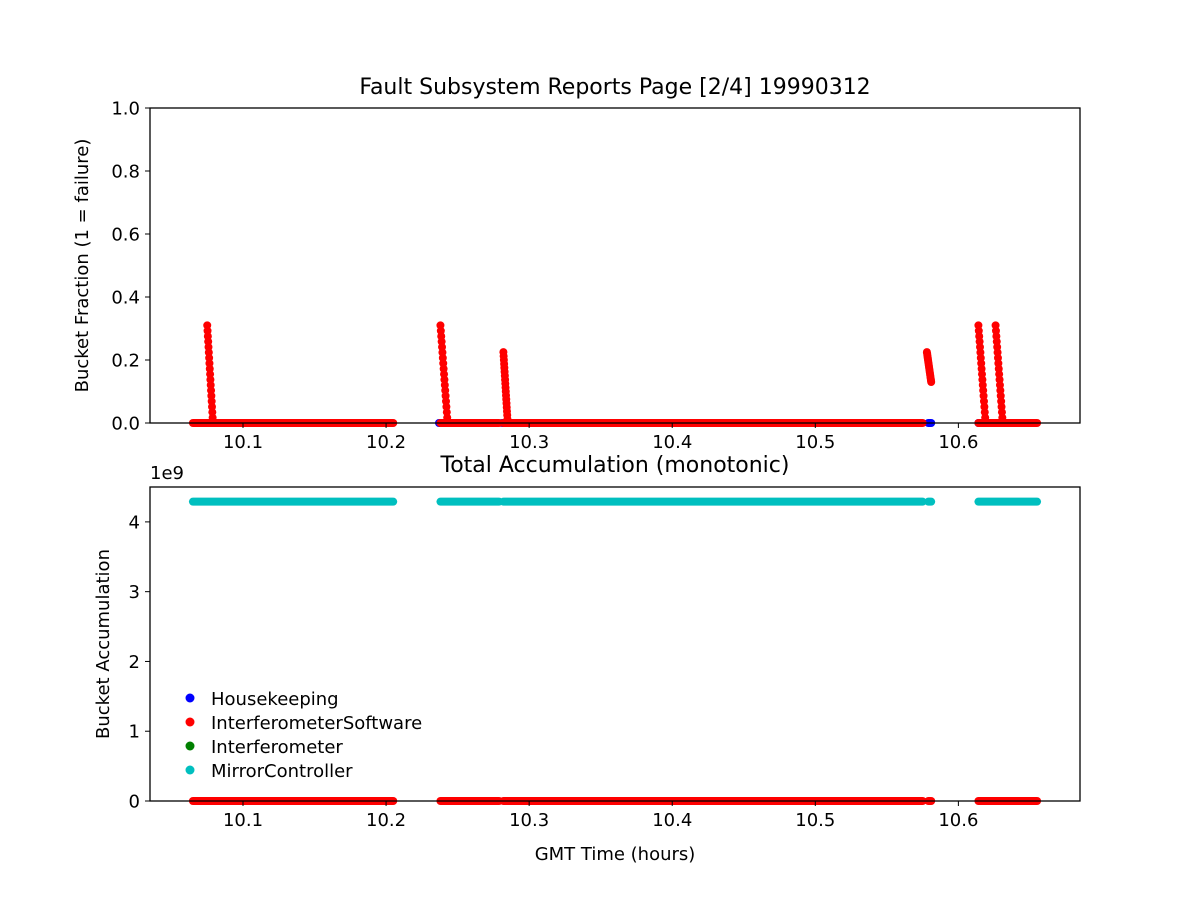 This screenshot has width=1200, height=900. What do you see at coordinates (815, 820) in the screenshot?
I see `bottom-x-tick-label: 10.5` at bounding box center [815, 820].